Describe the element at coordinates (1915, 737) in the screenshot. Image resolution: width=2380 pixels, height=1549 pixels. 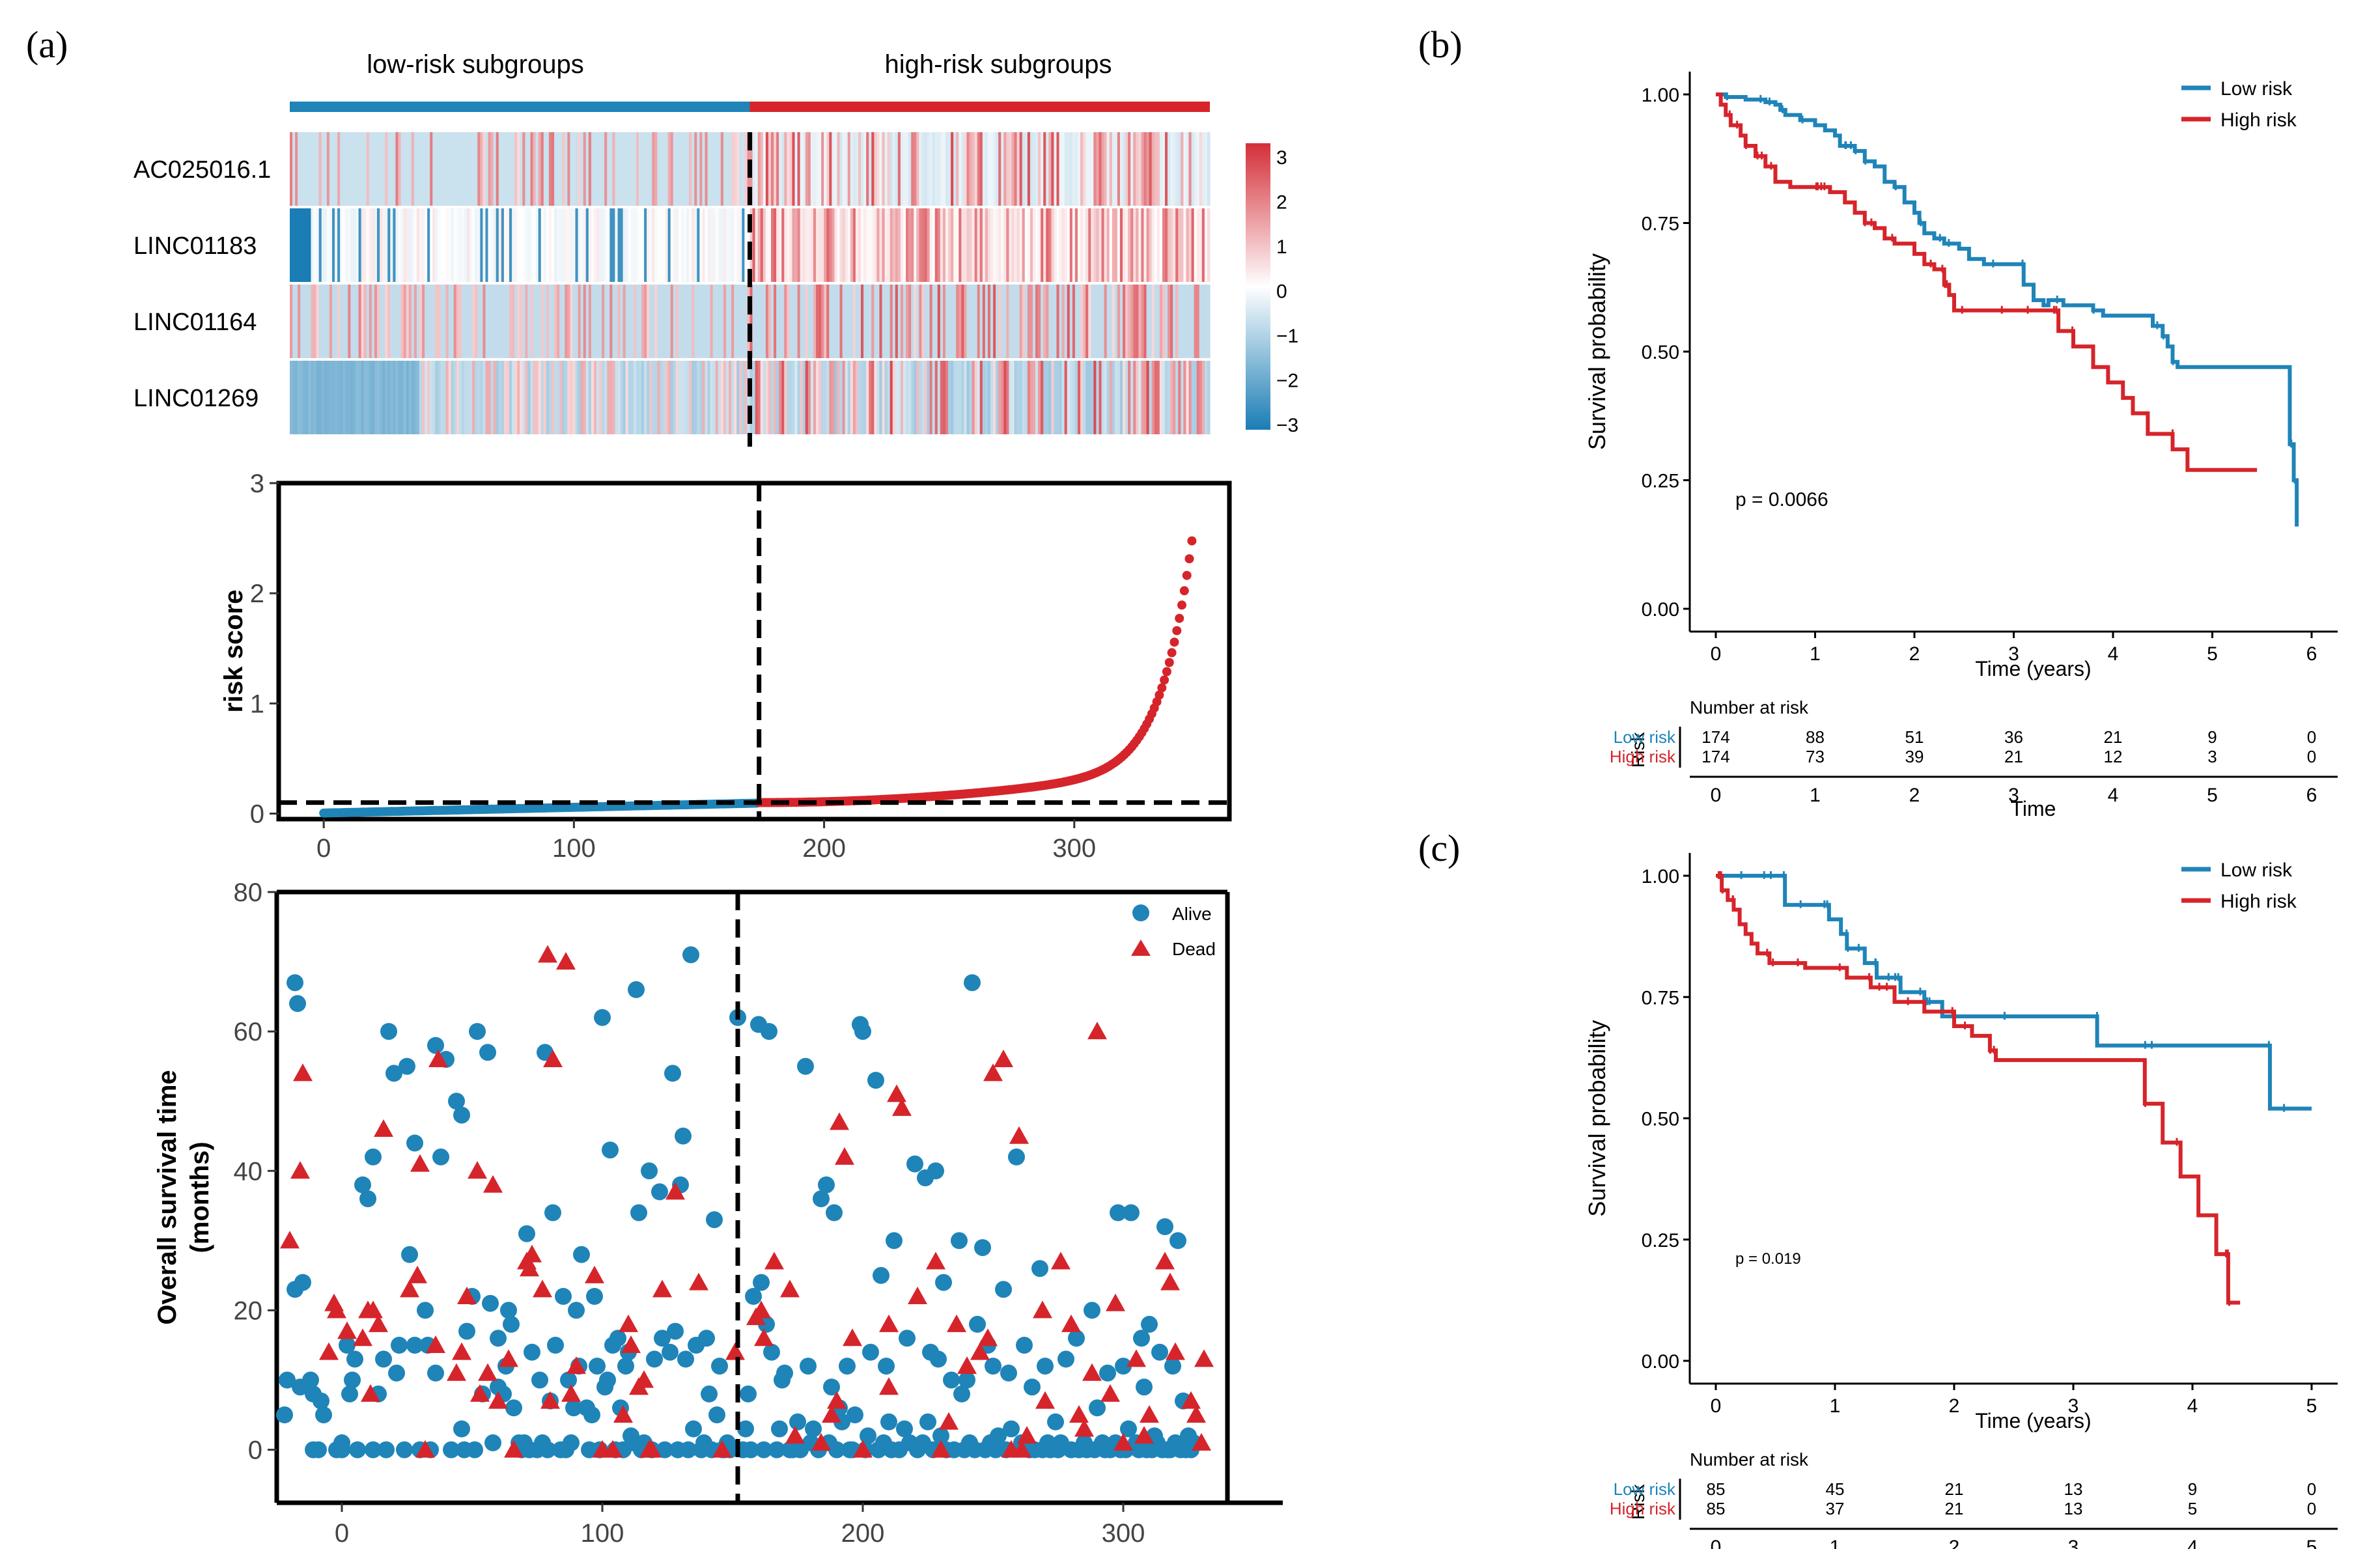
I see `risk-count: 51` at that location.